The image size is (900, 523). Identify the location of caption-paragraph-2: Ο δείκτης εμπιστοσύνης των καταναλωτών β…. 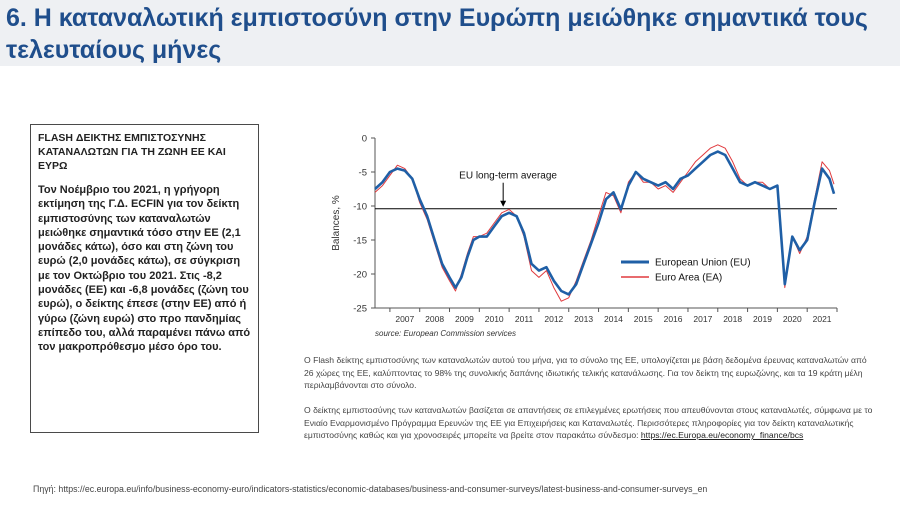
(589, 423).